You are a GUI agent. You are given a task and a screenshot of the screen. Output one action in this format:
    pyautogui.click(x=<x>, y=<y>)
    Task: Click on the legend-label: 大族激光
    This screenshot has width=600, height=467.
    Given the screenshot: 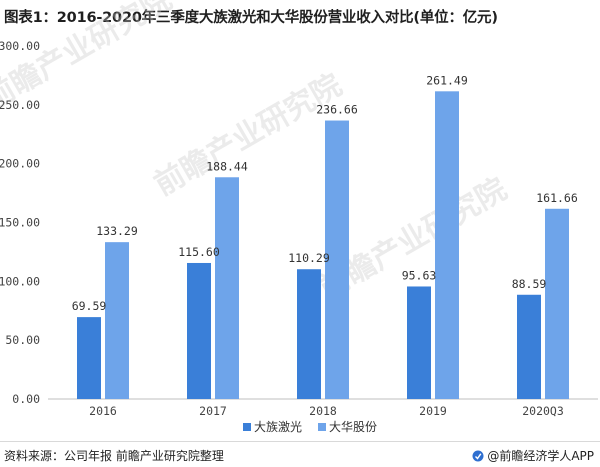 What is the action you would take?
    pyautogui.click(x=278, y=427)
    